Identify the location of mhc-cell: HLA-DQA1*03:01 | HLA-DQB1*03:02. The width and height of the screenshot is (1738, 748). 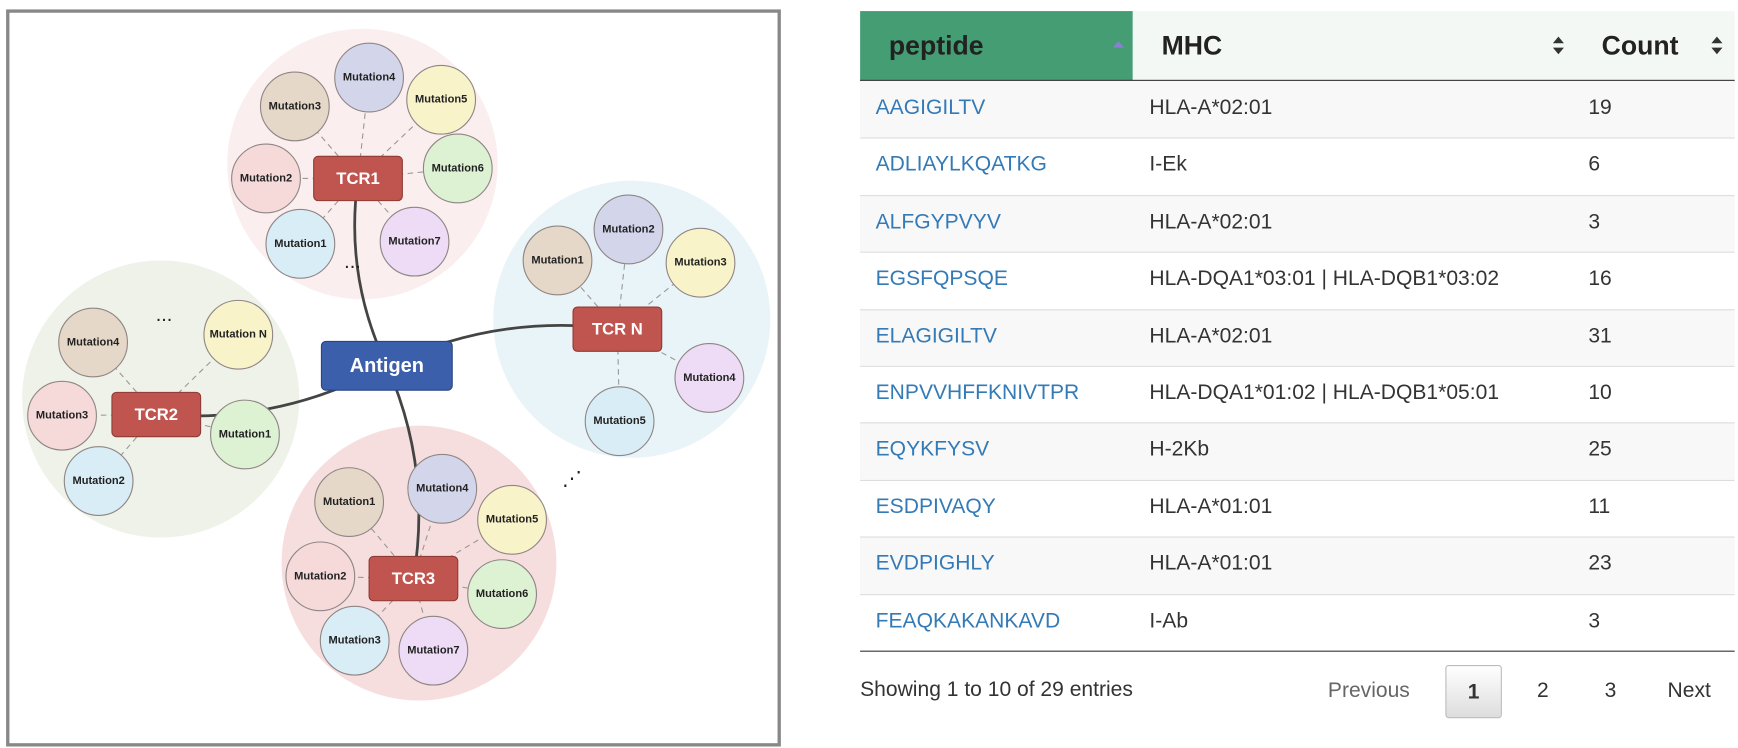
(1324, 279).